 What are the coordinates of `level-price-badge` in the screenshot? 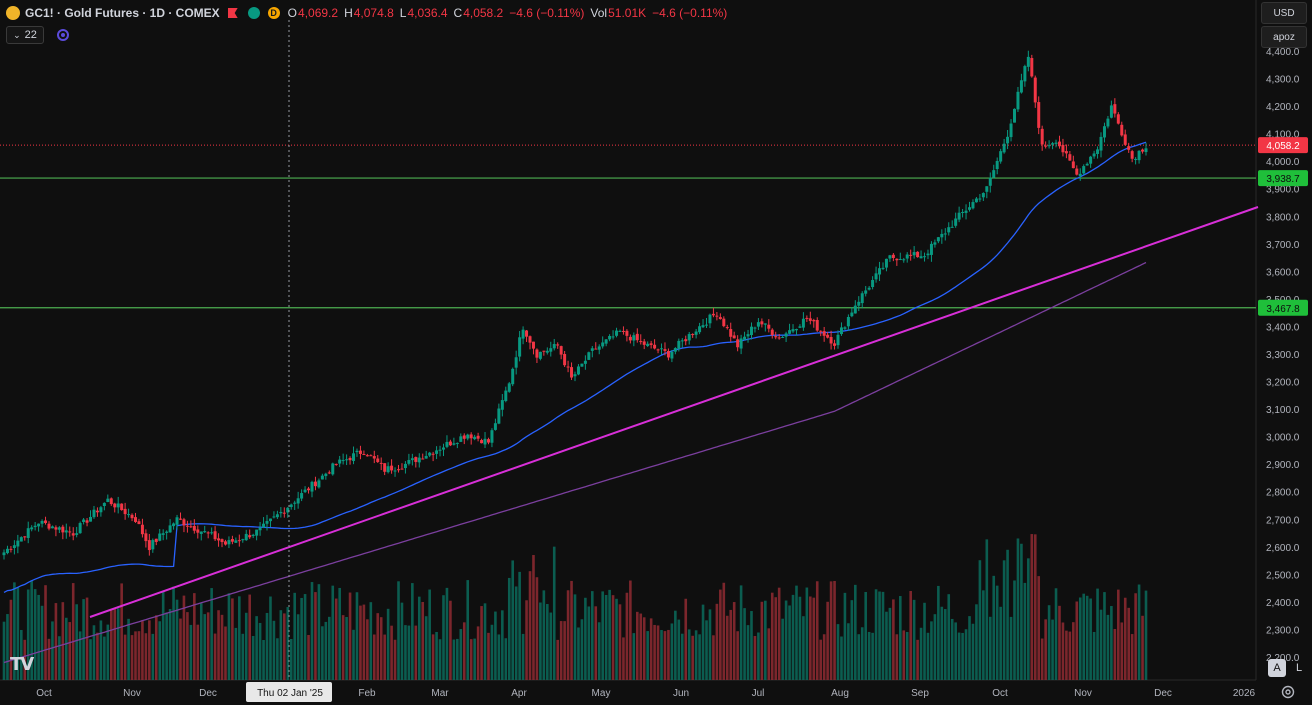 It's located at (1283, 307).